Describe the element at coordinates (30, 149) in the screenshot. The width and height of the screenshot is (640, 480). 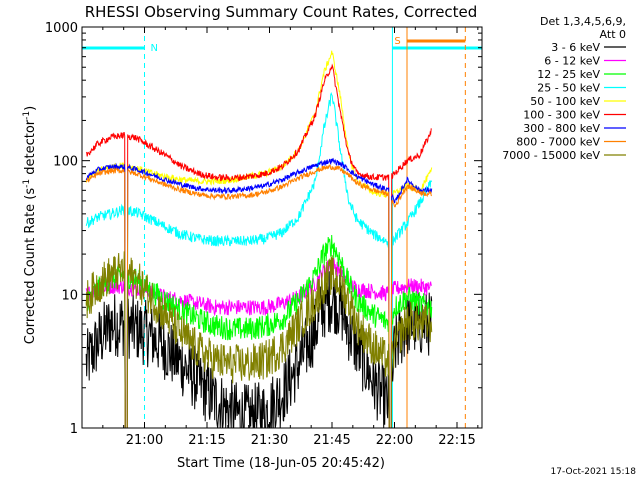
I see `y-axis-label-mid: detector` at that location.